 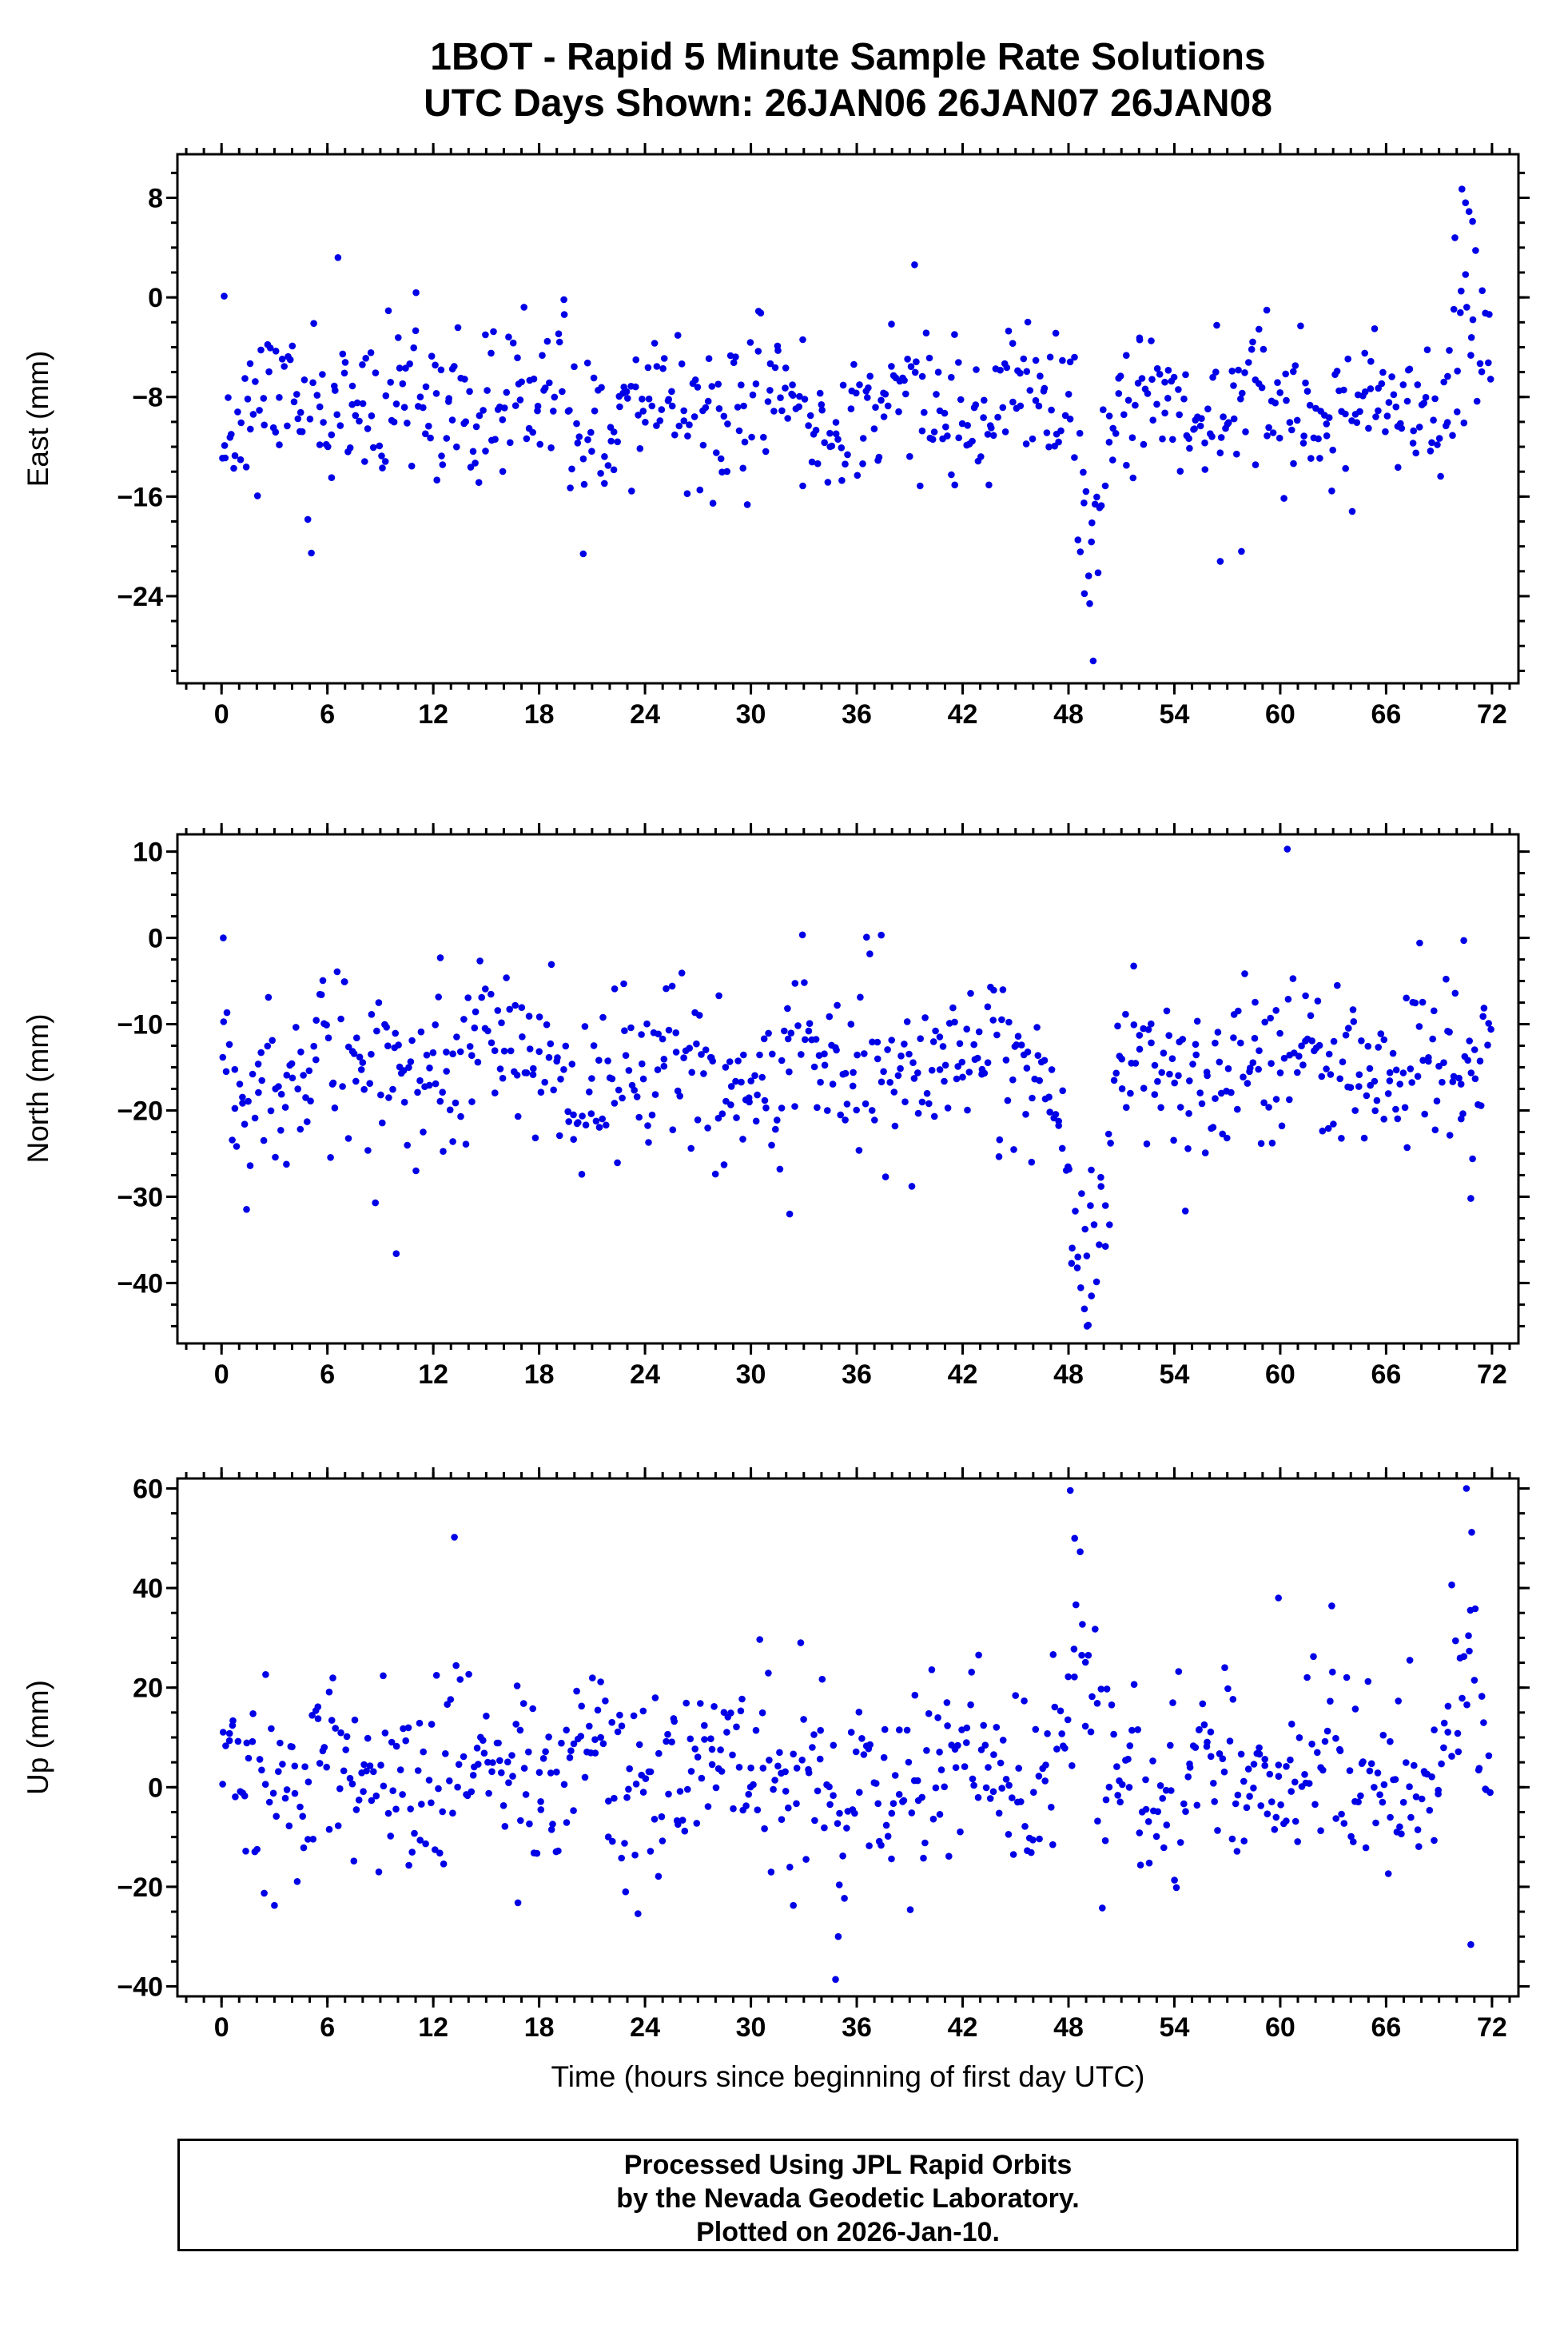 I want to click on svg-text: −30, so click(x=140, y=1197).